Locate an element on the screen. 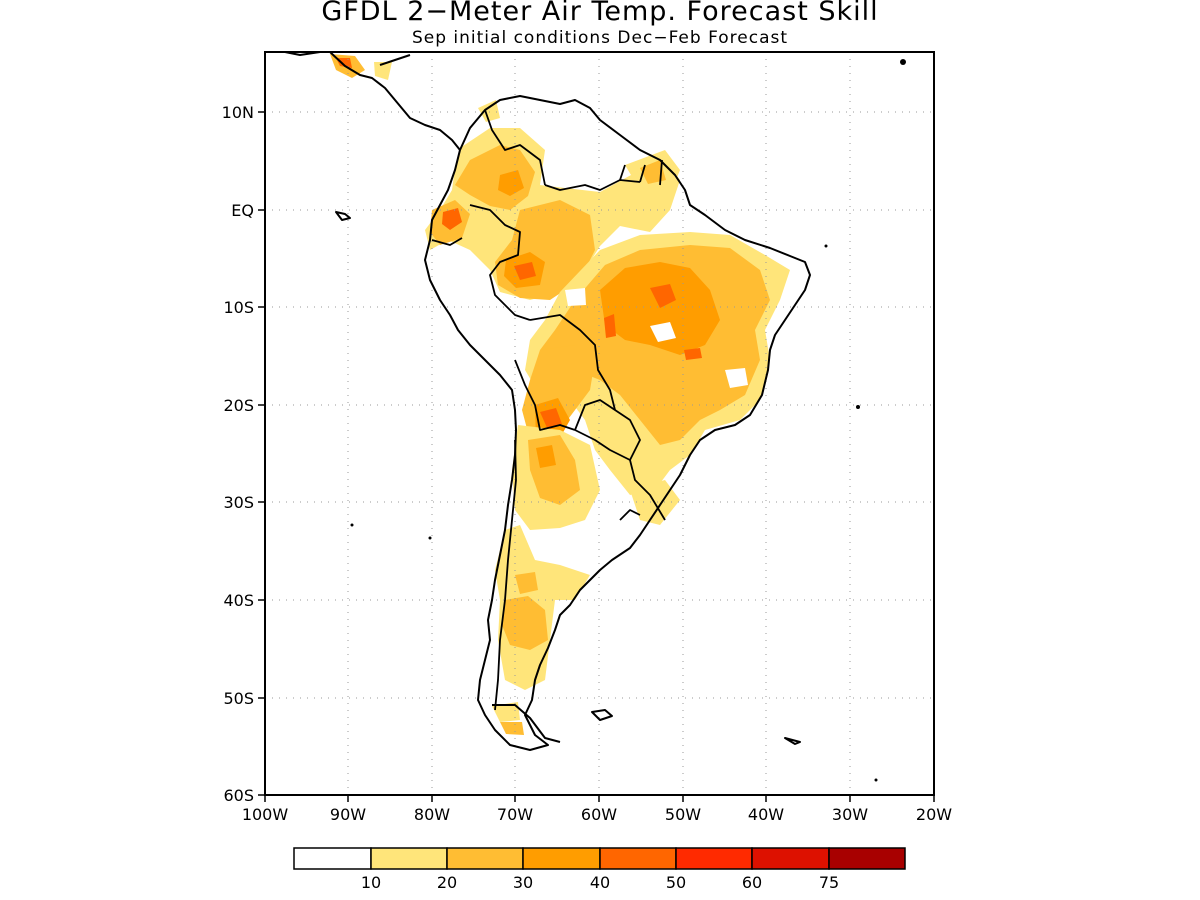 The width and height of the screenshot is (1200, 900). x-tick-label: 50W is located at coordinates (683, 814).